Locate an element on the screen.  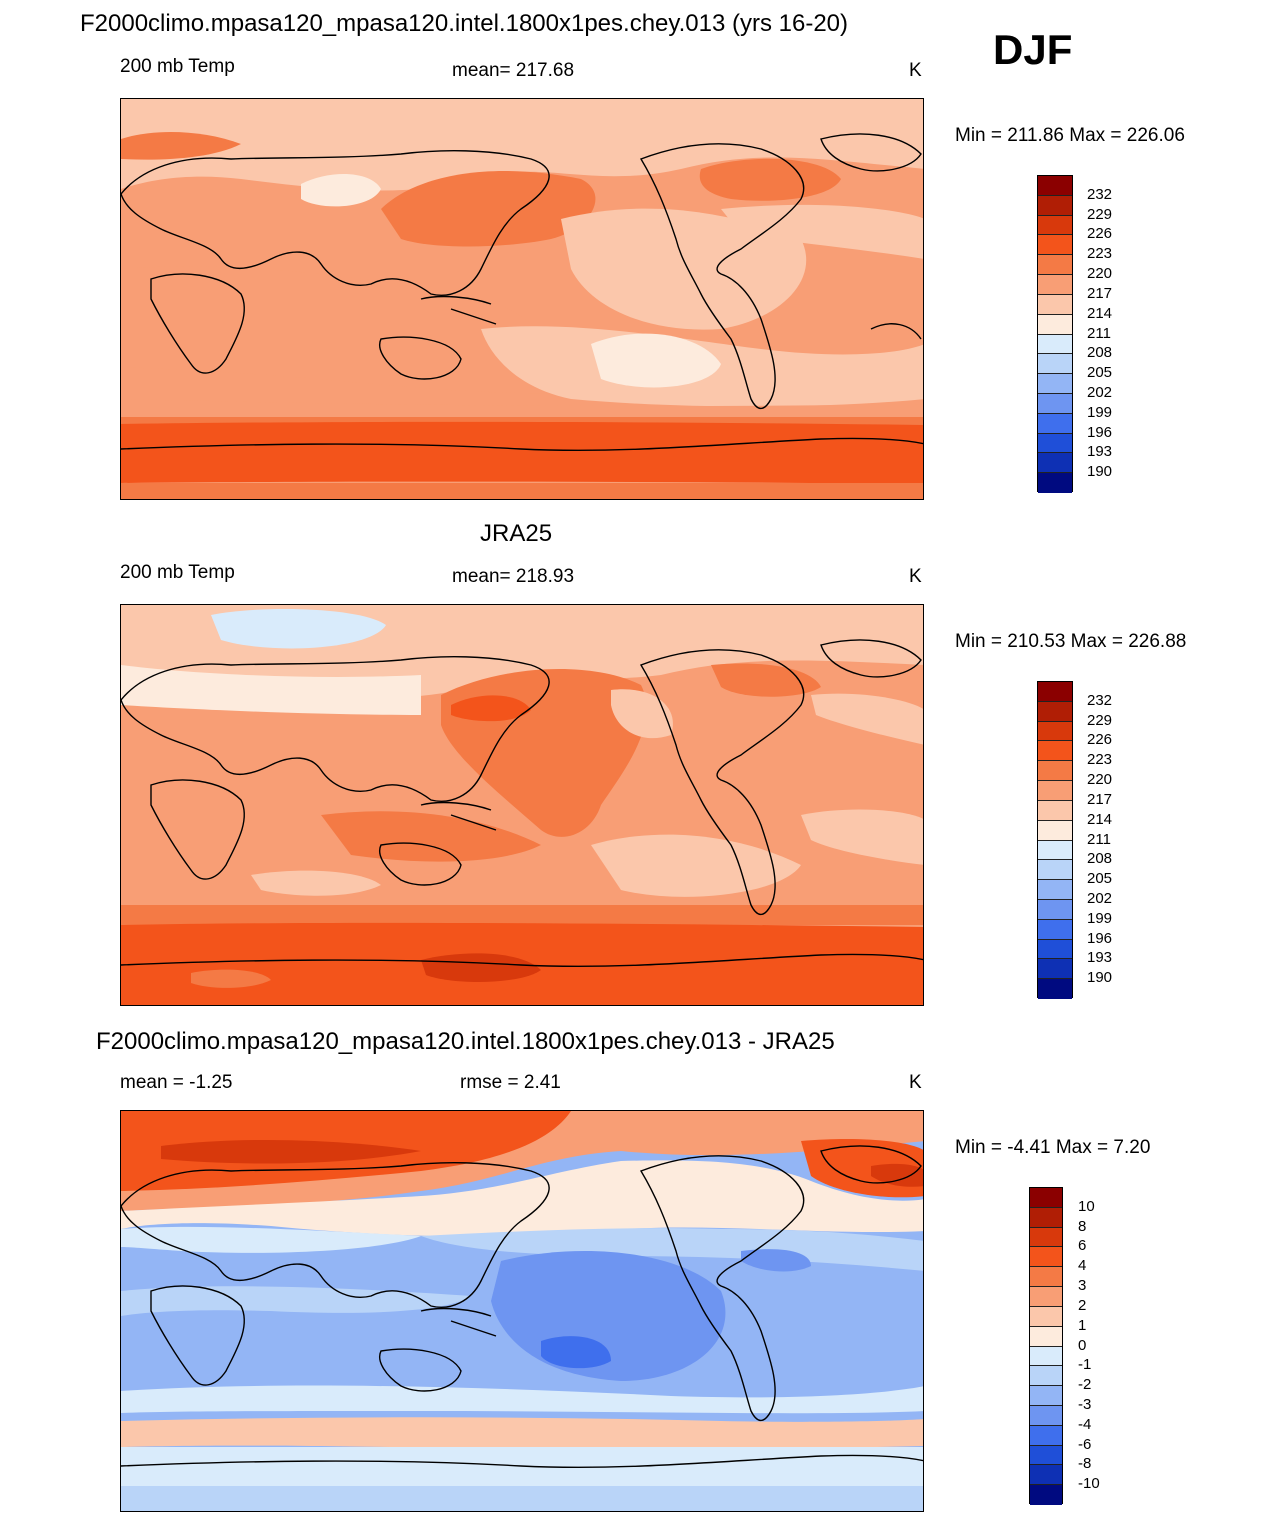
panel2-title: JRA25 is located at coordinates (516, 533).